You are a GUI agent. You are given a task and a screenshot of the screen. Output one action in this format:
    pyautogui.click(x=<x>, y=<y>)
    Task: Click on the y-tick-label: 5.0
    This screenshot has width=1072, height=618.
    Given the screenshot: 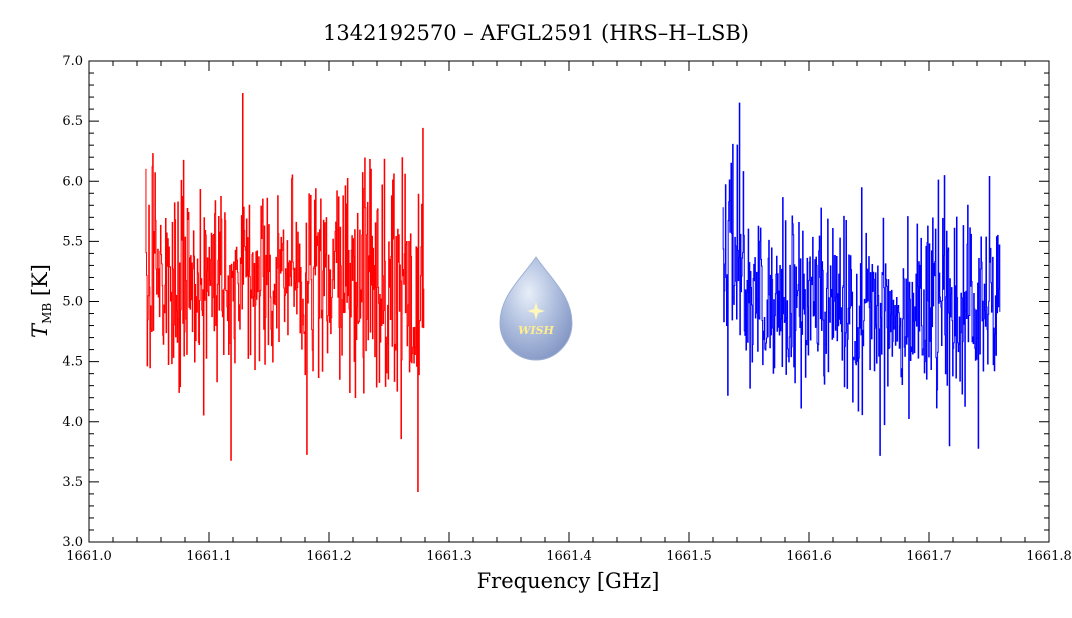 What is the action you would take?
    pyautogui.click(x=72, y=302)
    